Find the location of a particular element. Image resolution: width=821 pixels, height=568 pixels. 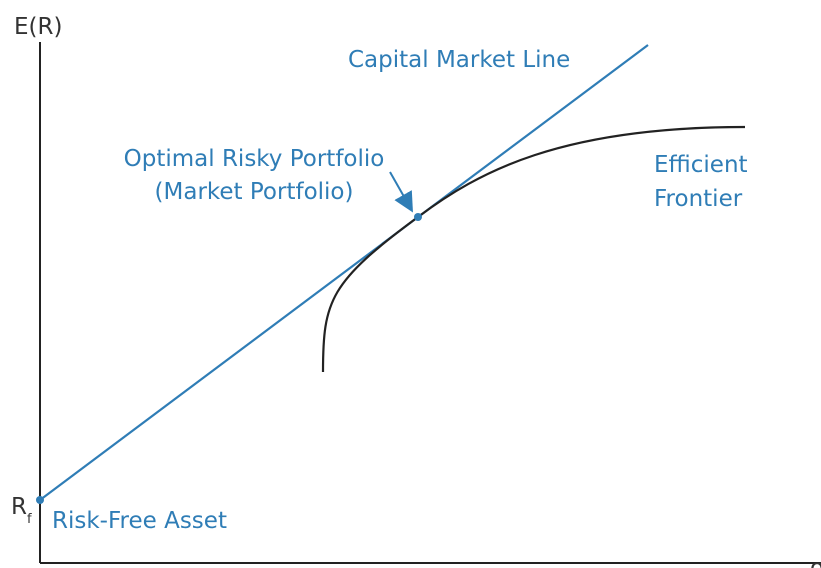

optimal-label: (Market Portfolio) is located at coordinates (254, 192).